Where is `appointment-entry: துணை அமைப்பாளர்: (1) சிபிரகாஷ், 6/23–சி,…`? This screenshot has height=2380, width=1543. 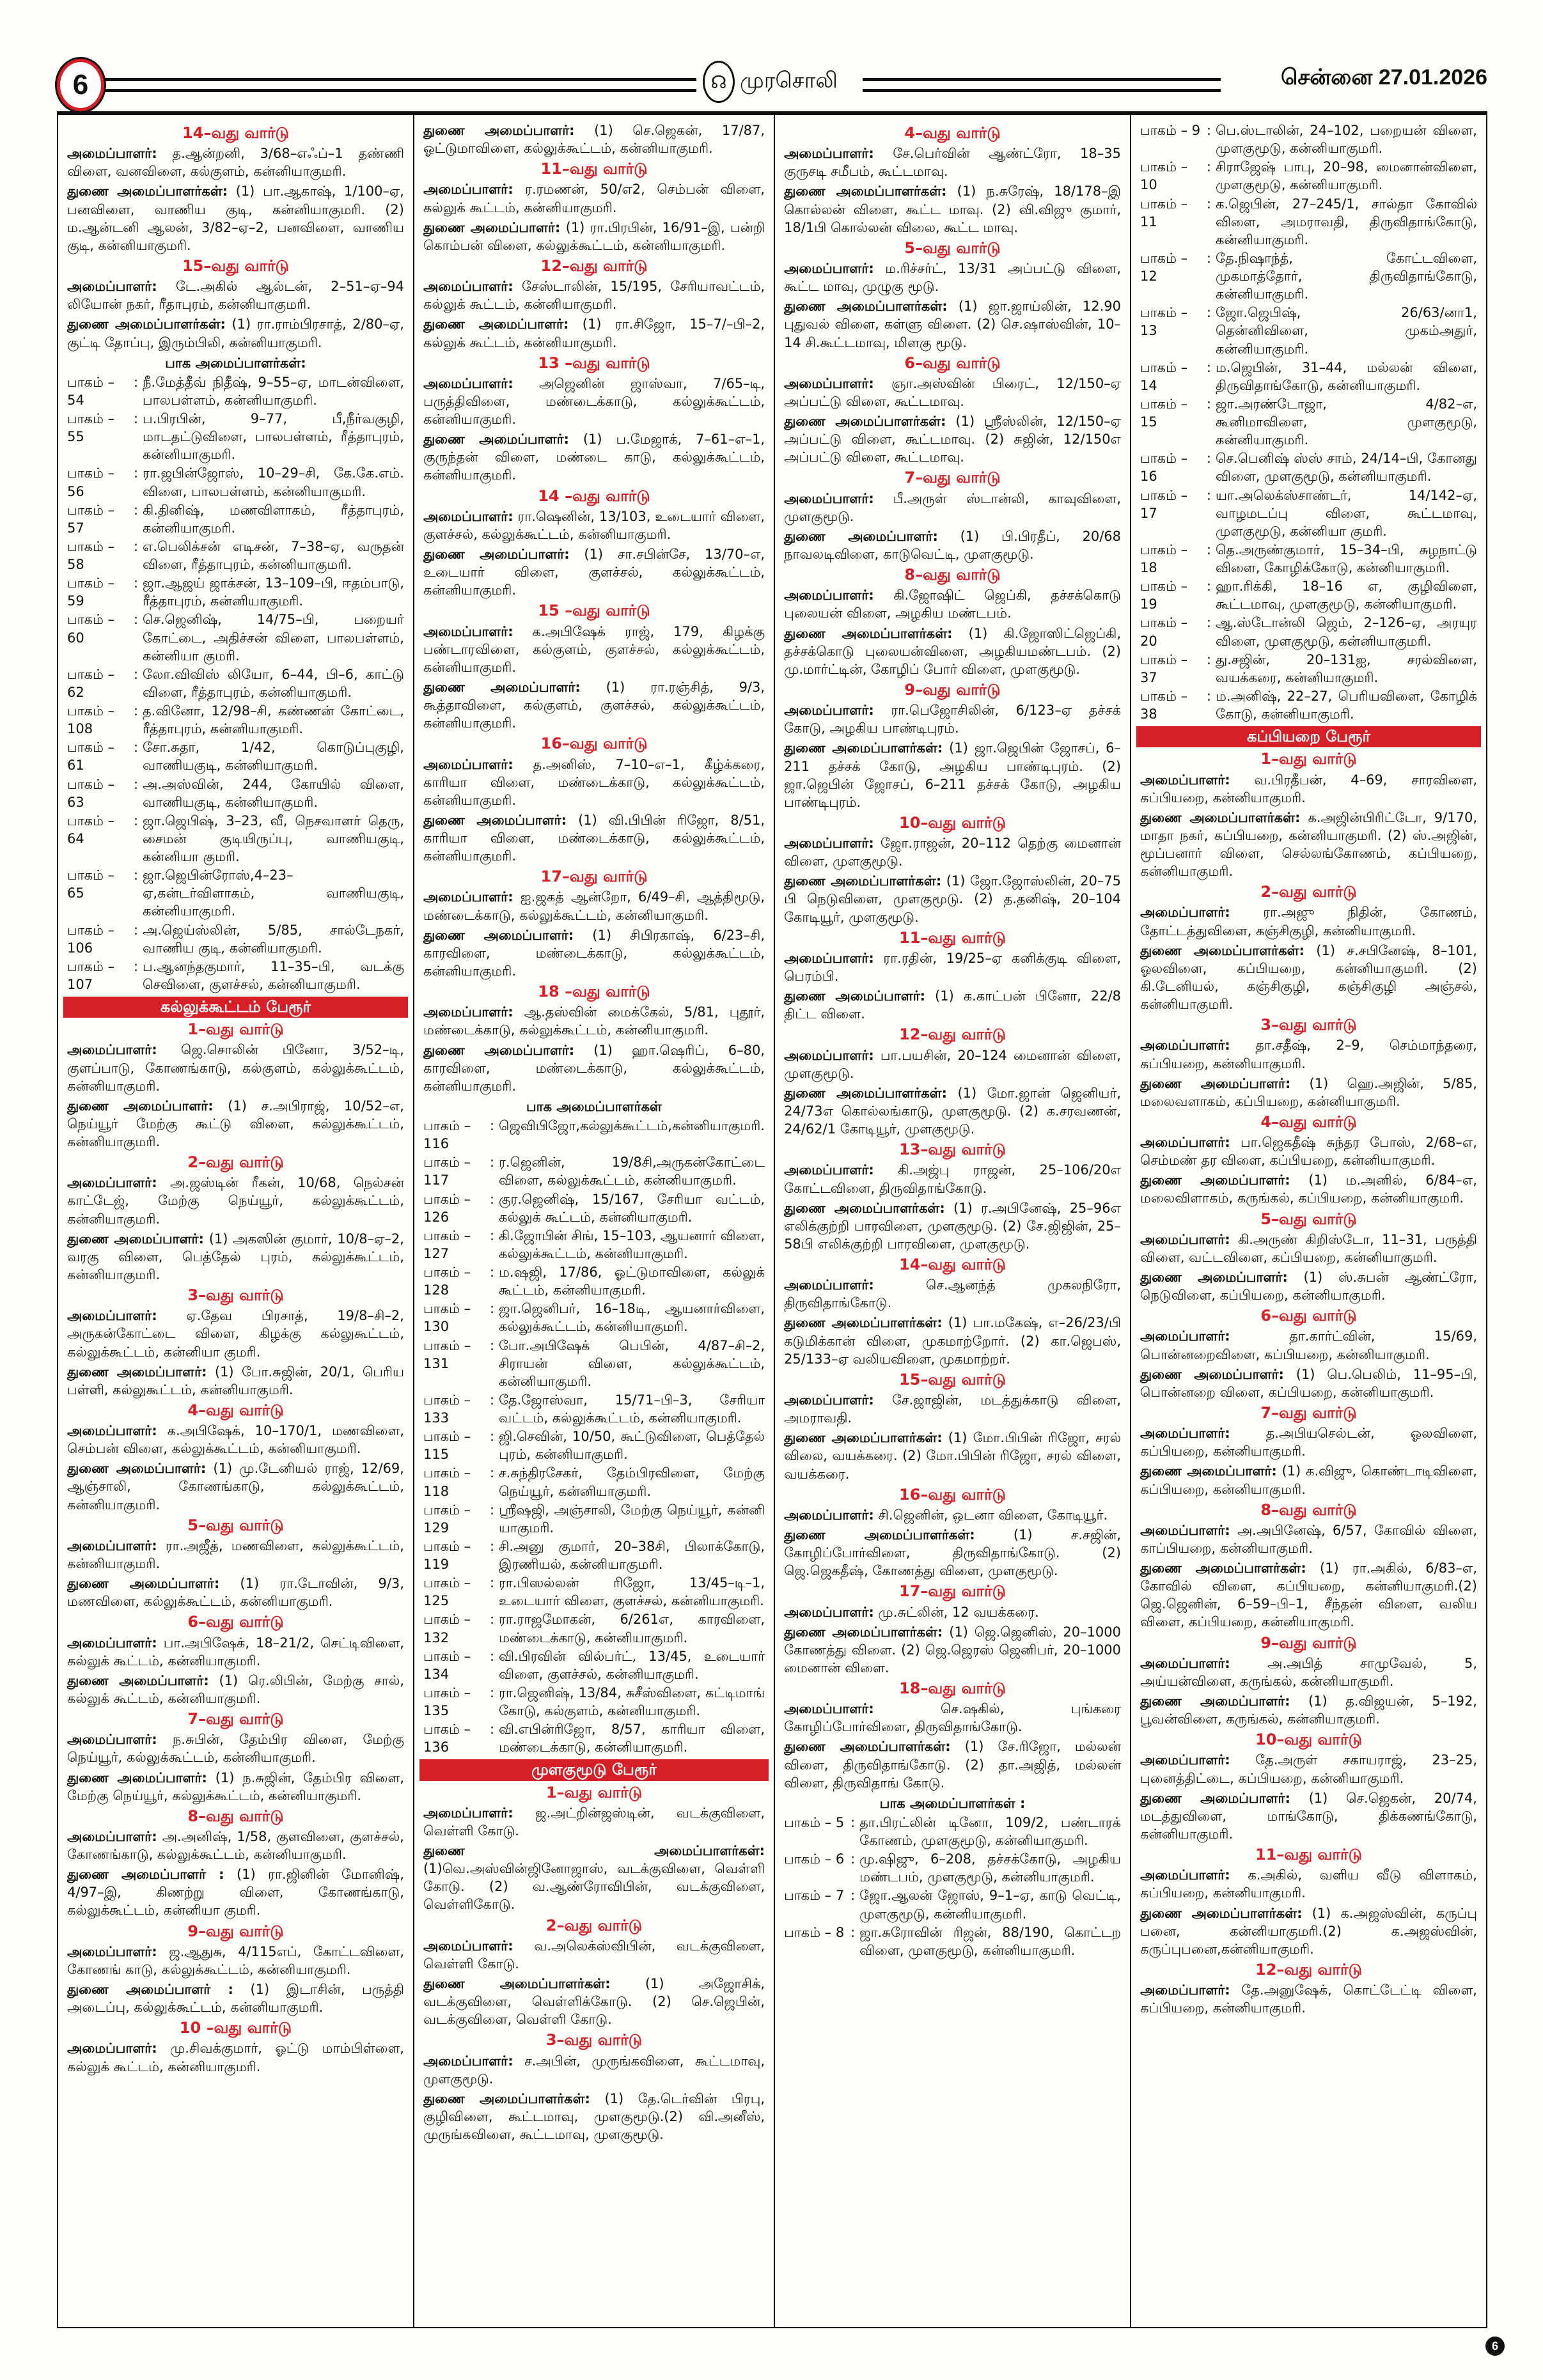
appointment-entry: துணை அமைப்பாளர்: (1) சிபிரகாஷ், 6/23–சி,… is located at coordinates (594, 953).